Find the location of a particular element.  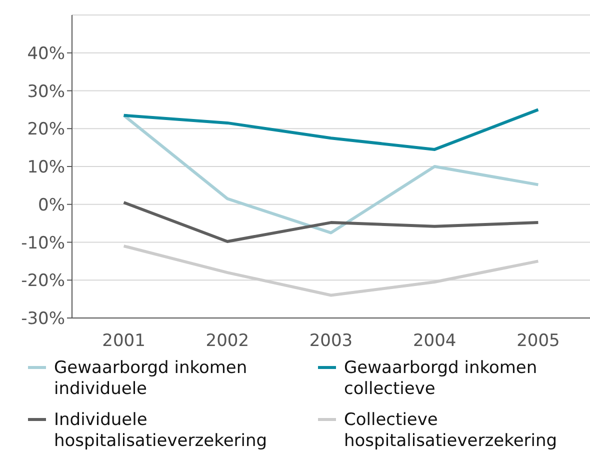

y-tick-label: 0% is located at coordinates (51, 205).